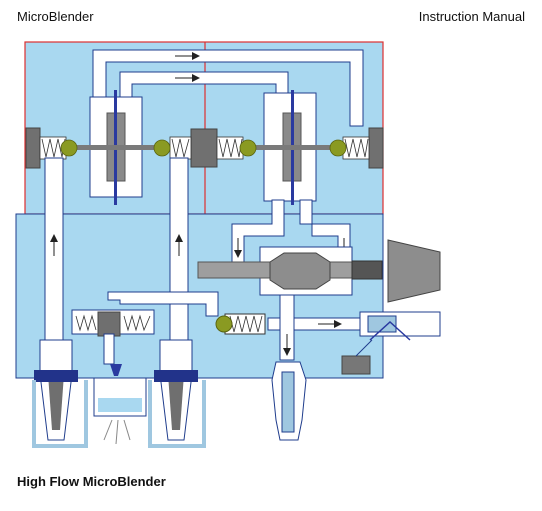  I want to click on right-end-cap, so click(376, 148).